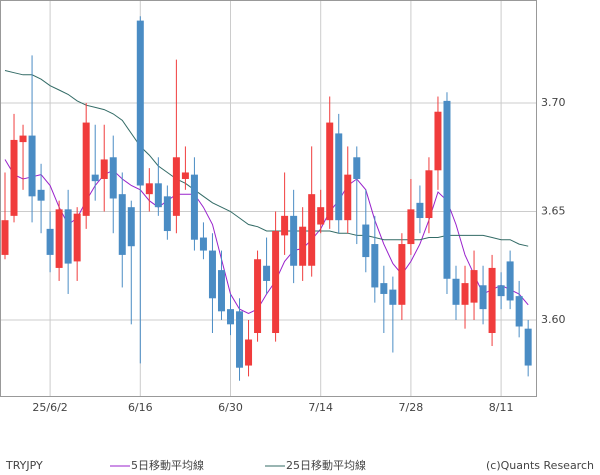 The image size is (600, 475). Describe the element at coordinates (553, 319) in the screenshot. I see `y-tick-label: 3.60` at that location.